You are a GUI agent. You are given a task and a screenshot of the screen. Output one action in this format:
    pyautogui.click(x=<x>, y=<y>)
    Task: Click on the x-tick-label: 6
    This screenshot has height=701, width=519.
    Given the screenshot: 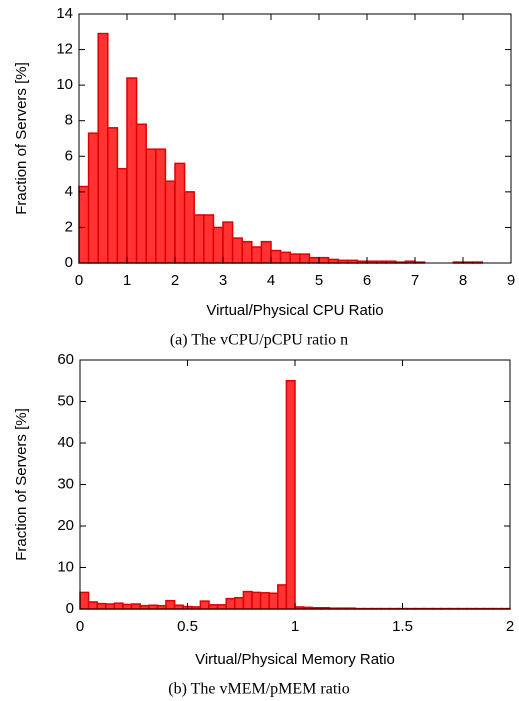 What is the action you would take?
    pyautogui.click(x=367, y=280)
    